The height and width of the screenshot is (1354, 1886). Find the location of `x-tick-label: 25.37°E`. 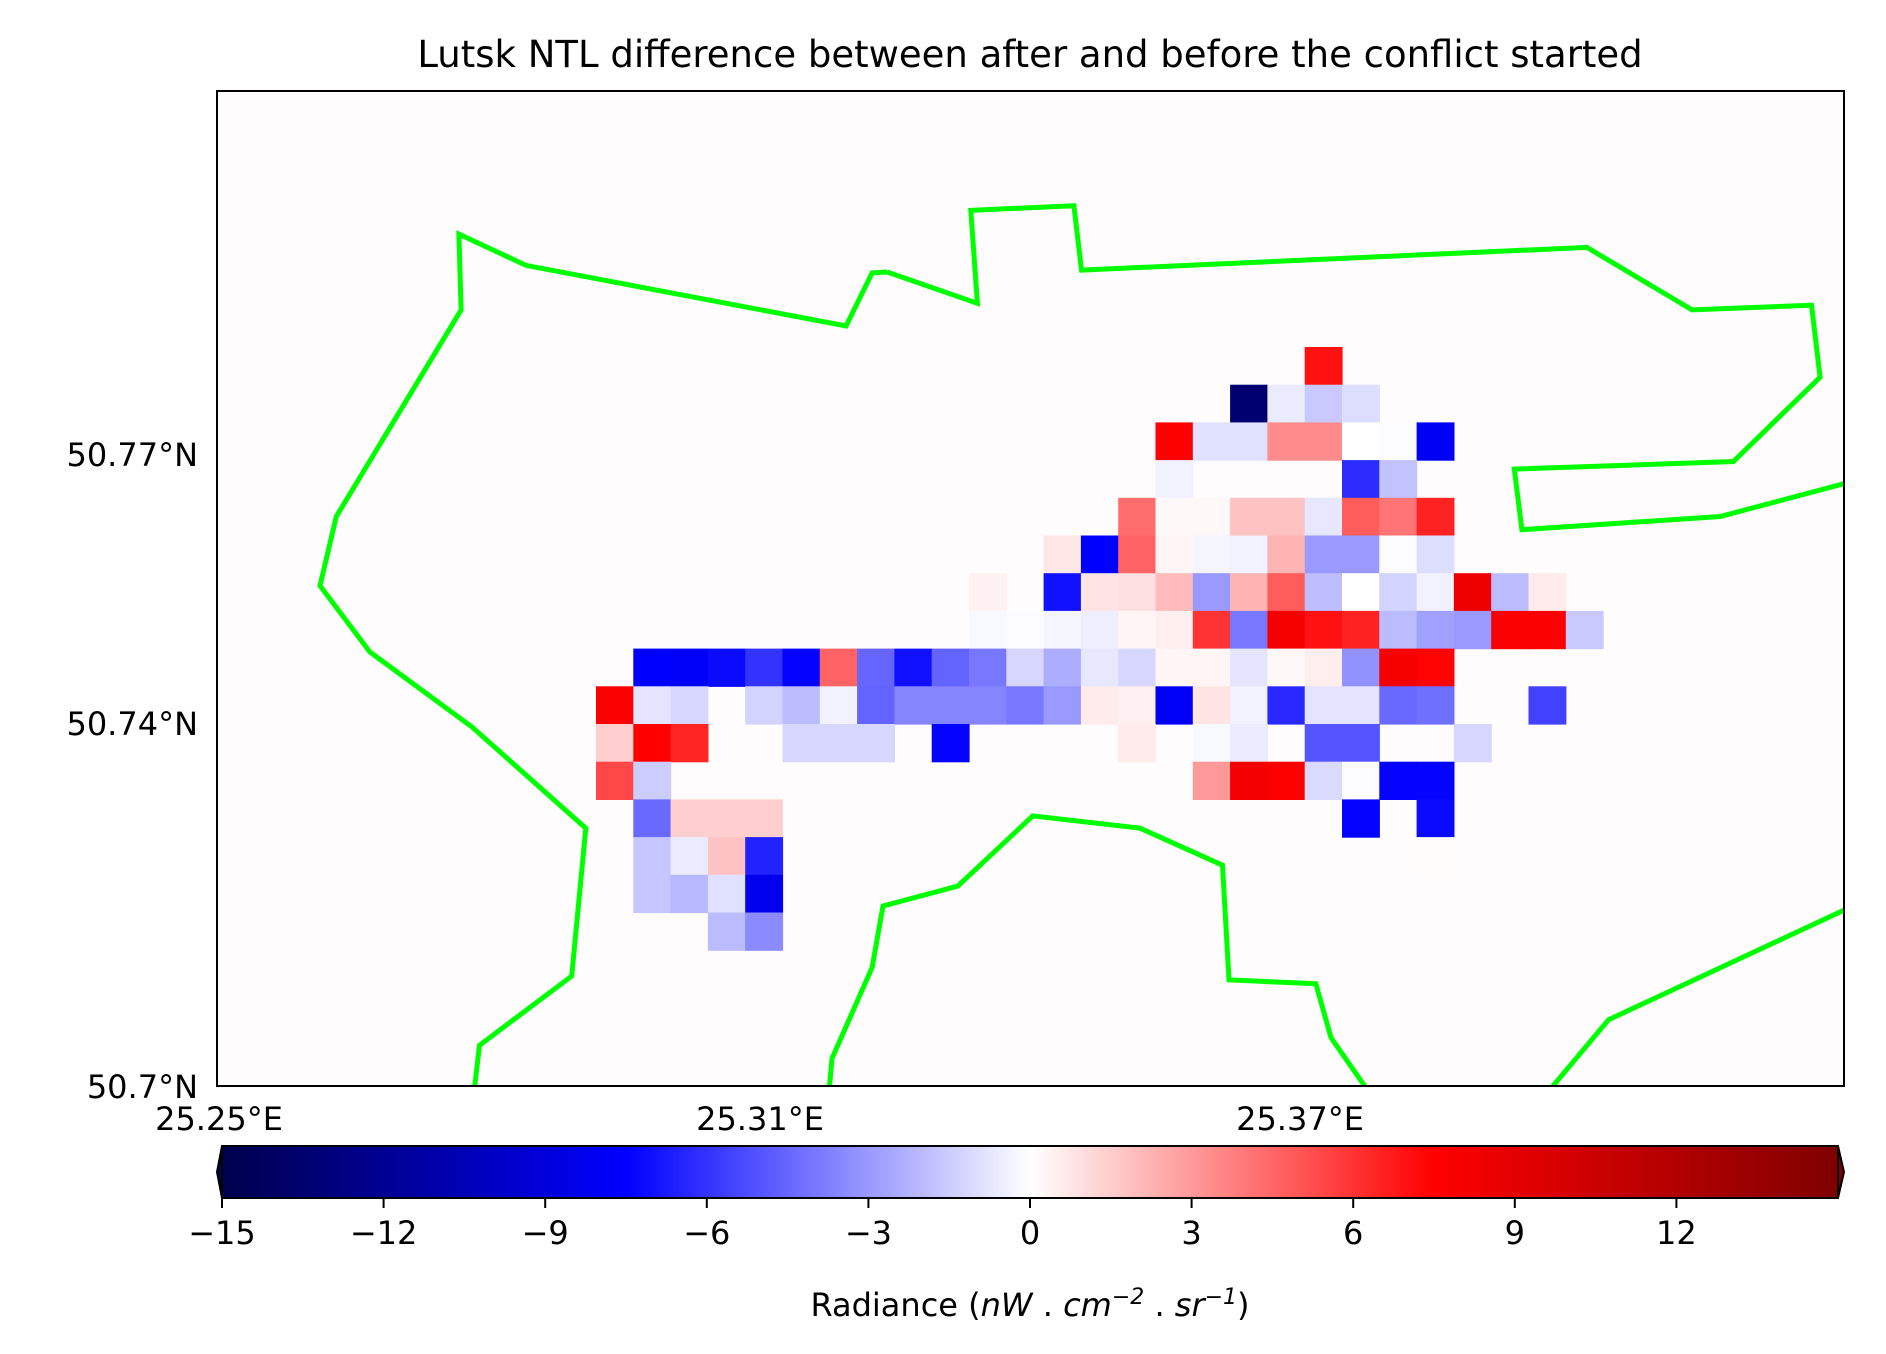

x-tick-label: 25.37°E is located at coordinates (1300, 1119).